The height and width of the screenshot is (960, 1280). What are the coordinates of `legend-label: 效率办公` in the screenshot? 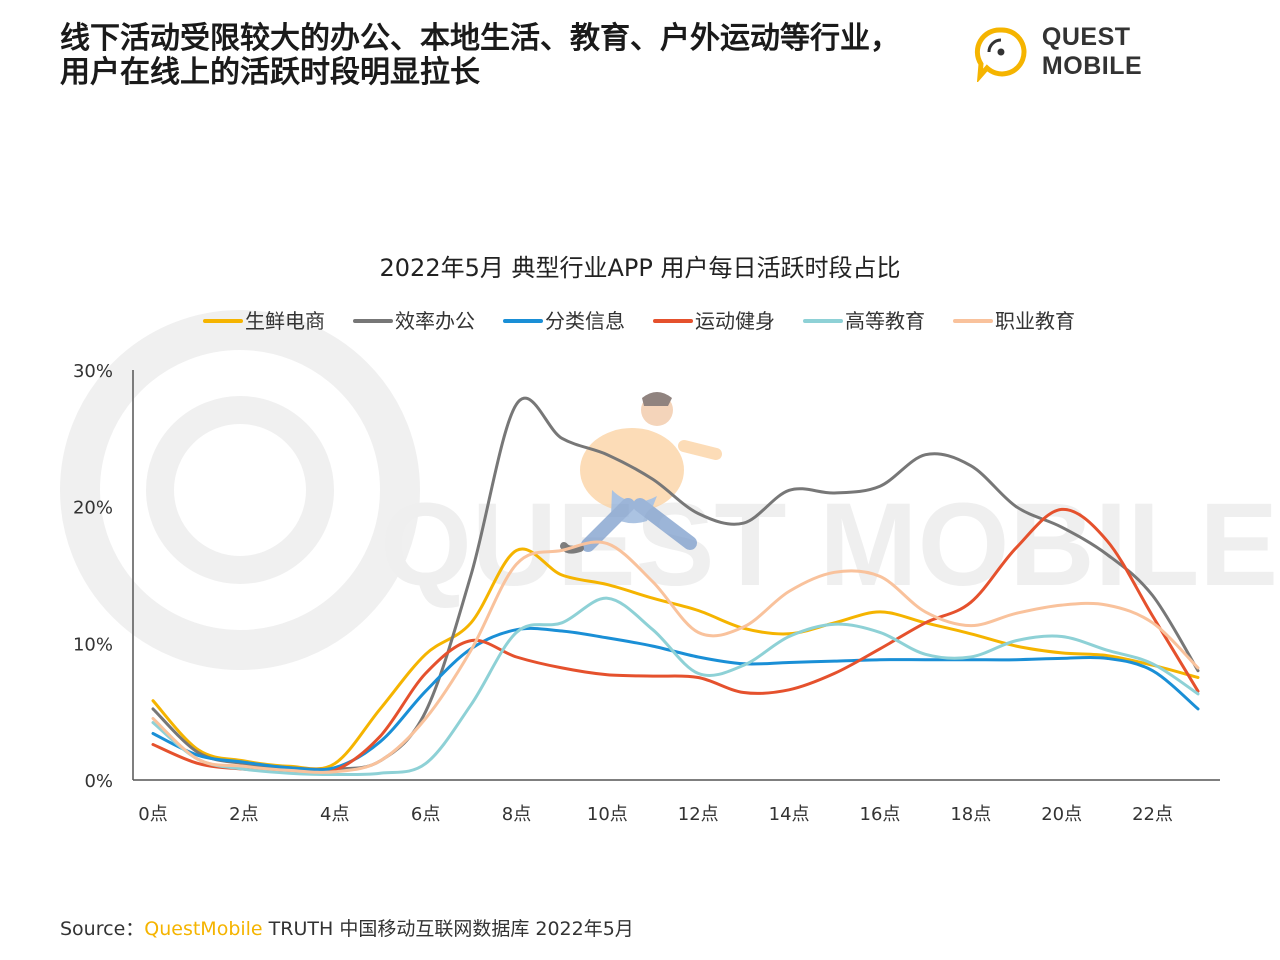 It's located at (435, 321).